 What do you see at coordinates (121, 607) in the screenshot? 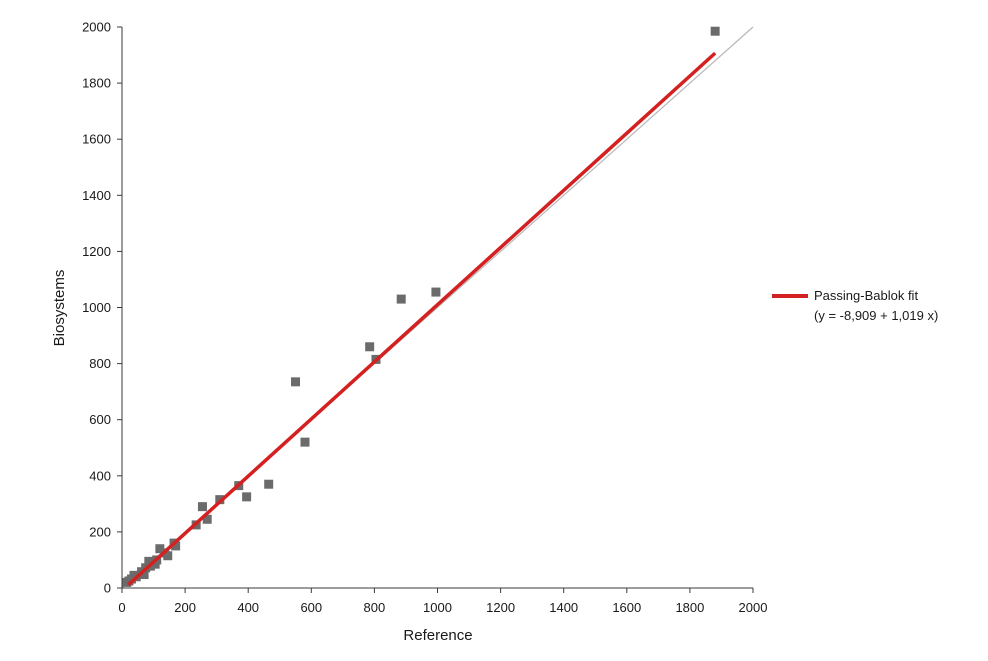
I see `x-tick-label: 0` at bounding box center [121, 607].